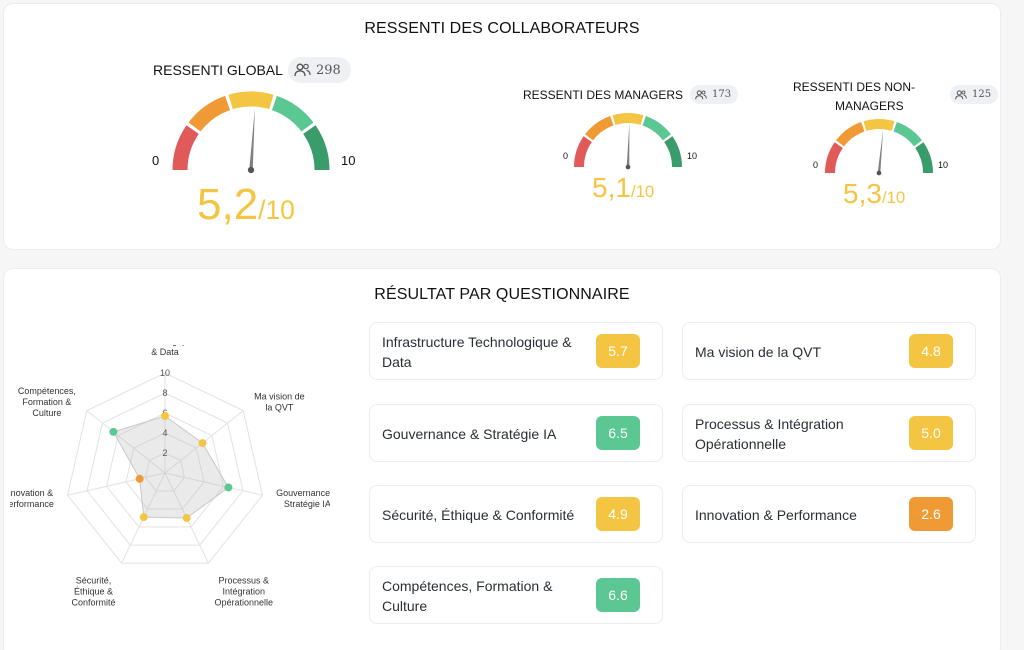  Describe the element at coordinates (618, 433) in the screenshot. I see `questionnaire-score-badge: 6.5` at that location.